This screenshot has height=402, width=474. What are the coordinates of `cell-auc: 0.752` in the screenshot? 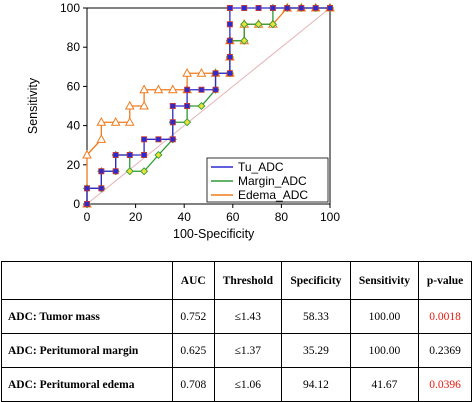 It's located at (193, 316).